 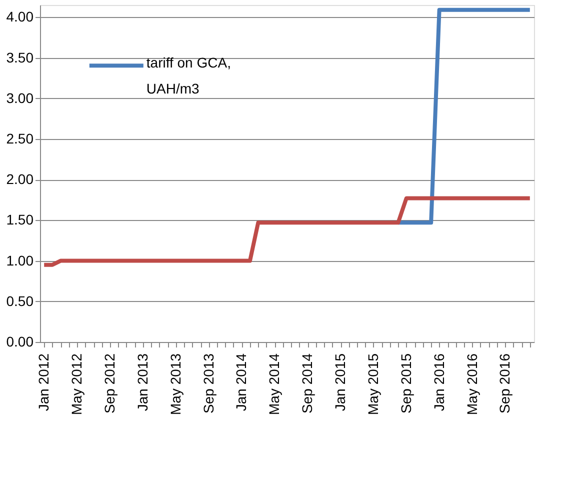 What do you see at coordinates (20, 57) in the screenshot?
I see `y-tick-label: 3.50` at bounding box center [20, 57].